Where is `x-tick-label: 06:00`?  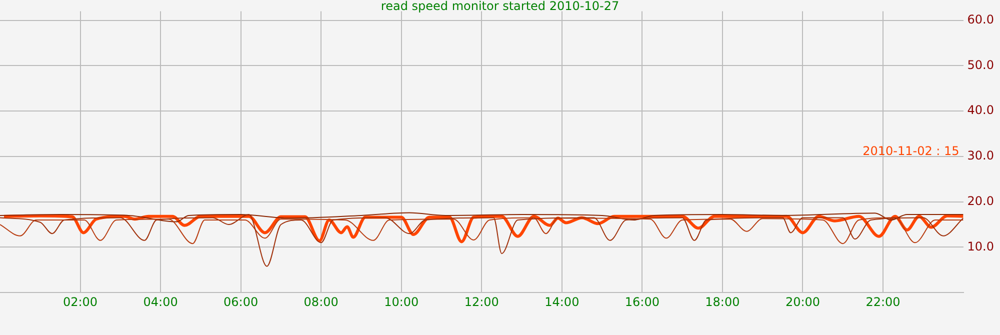
x-tick-label: 06:00 is located at coordinates (241, 301).